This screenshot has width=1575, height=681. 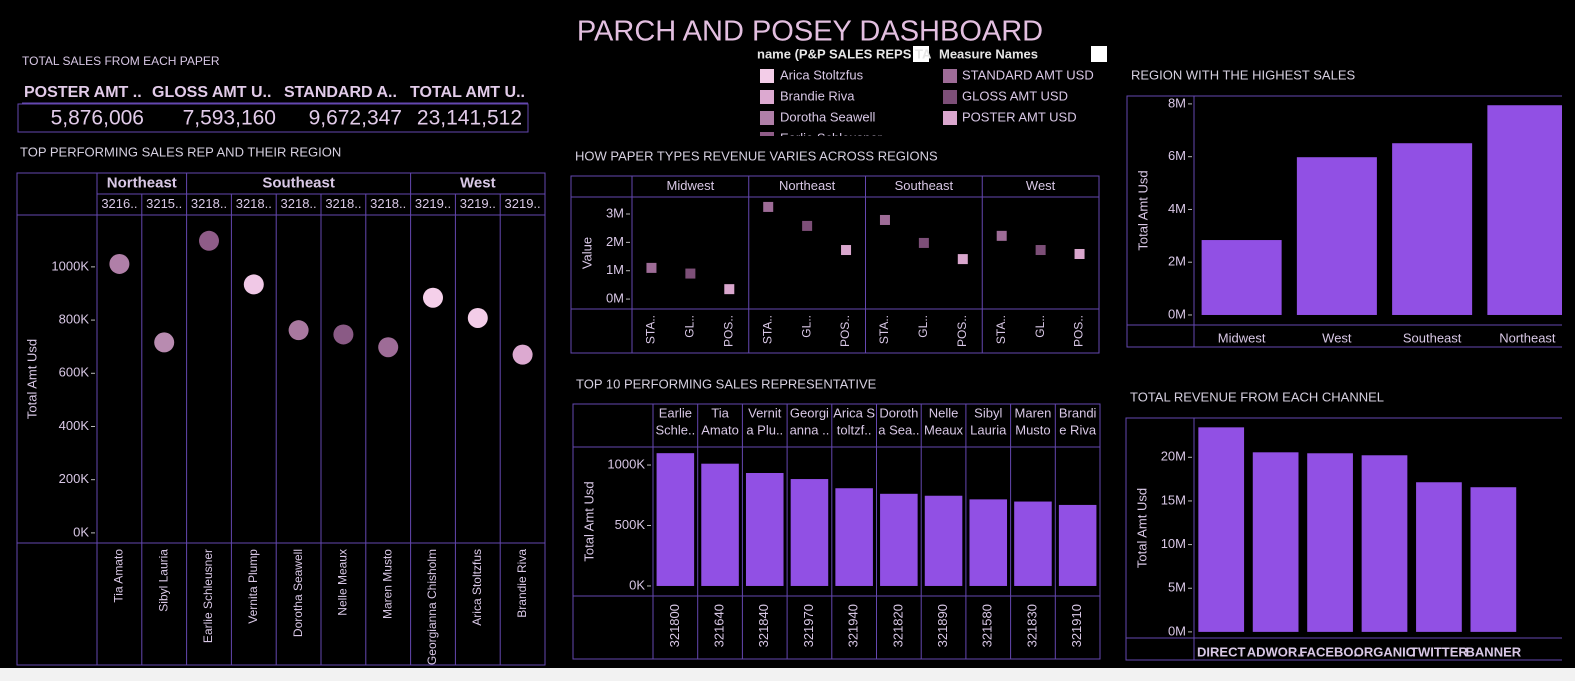 I want to click on x-tick-label: Nelle Meaux, so click(x=343, y=582).